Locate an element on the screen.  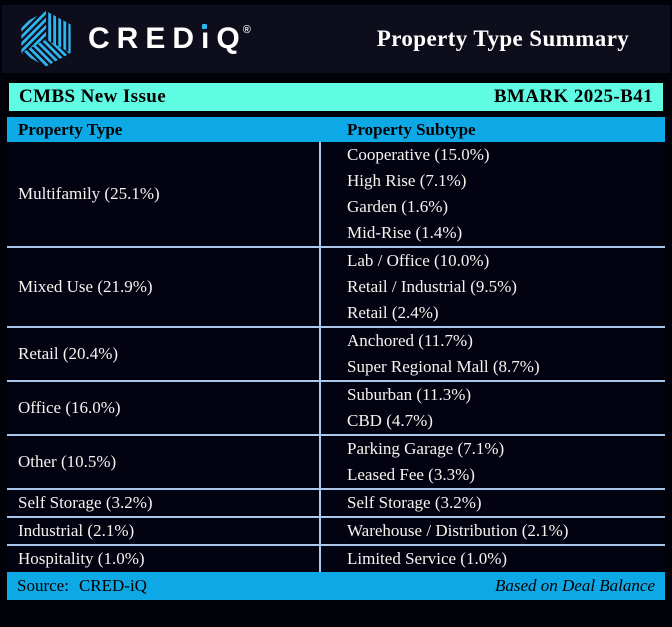
property-subtype-line: Mid-Rise (1.4%) is located at coordinates (405, 232).